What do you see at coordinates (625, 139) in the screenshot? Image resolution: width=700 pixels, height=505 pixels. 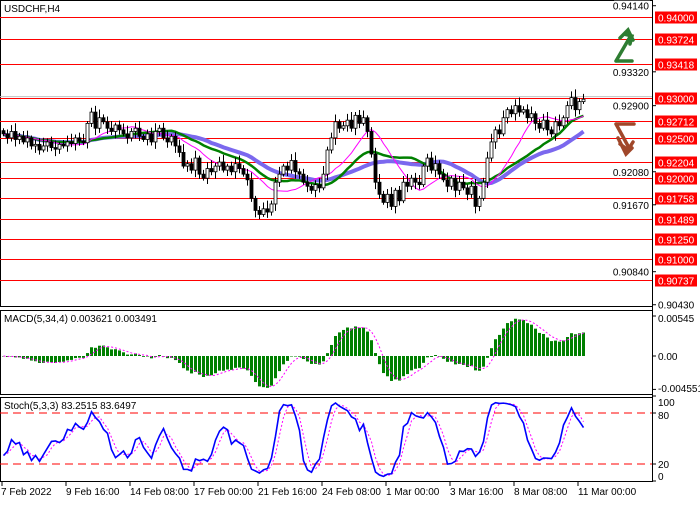 I see `sell-signal-arrow-icon` at bounding box center [625, 139].